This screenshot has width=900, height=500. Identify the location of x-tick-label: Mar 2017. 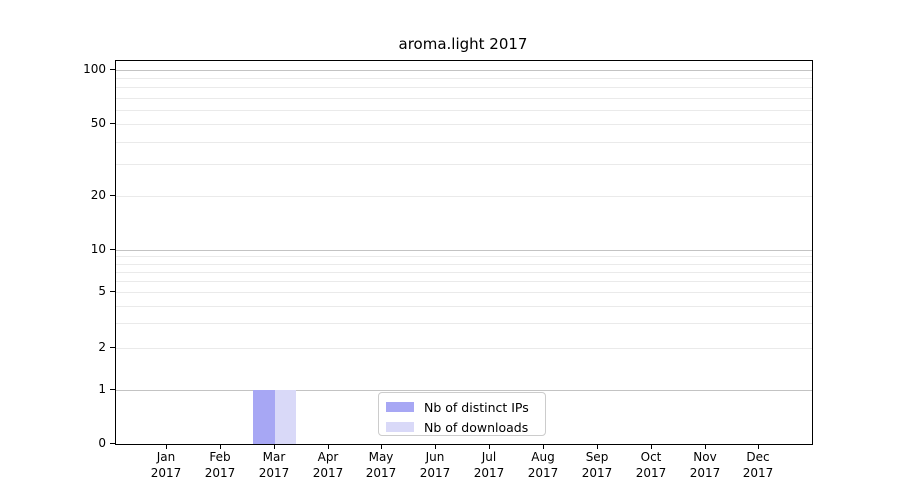
(274, 465).